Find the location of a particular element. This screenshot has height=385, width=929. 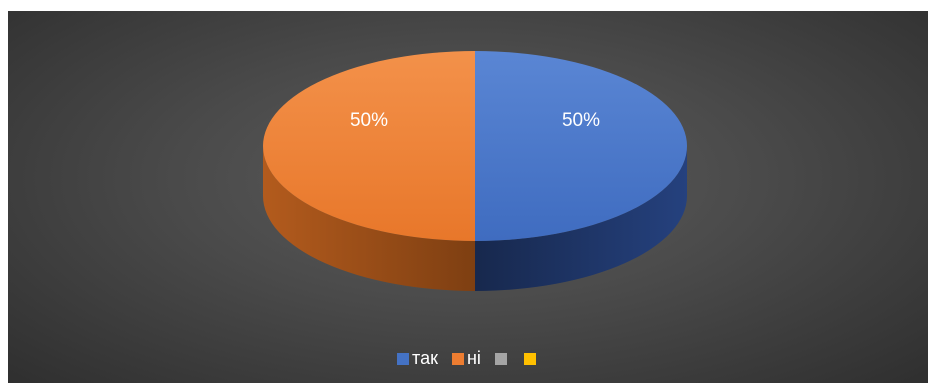

legend-item-2: ні is located at coordinates (466, 358).